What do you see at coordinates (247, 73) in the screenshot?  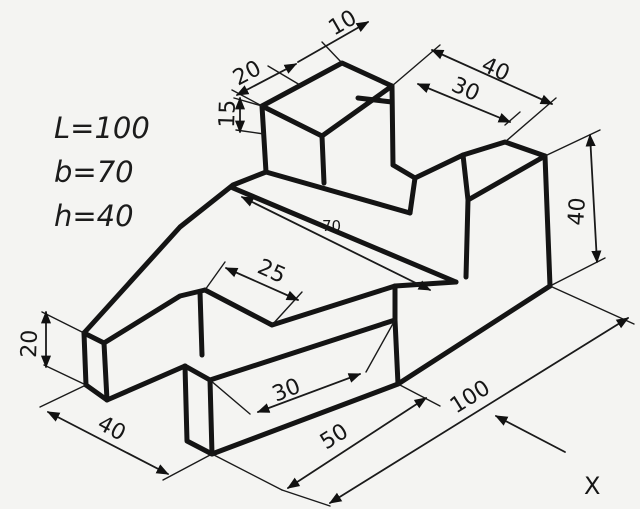 I see `label-top-block-width: 20` at bounding box center [247, 73].